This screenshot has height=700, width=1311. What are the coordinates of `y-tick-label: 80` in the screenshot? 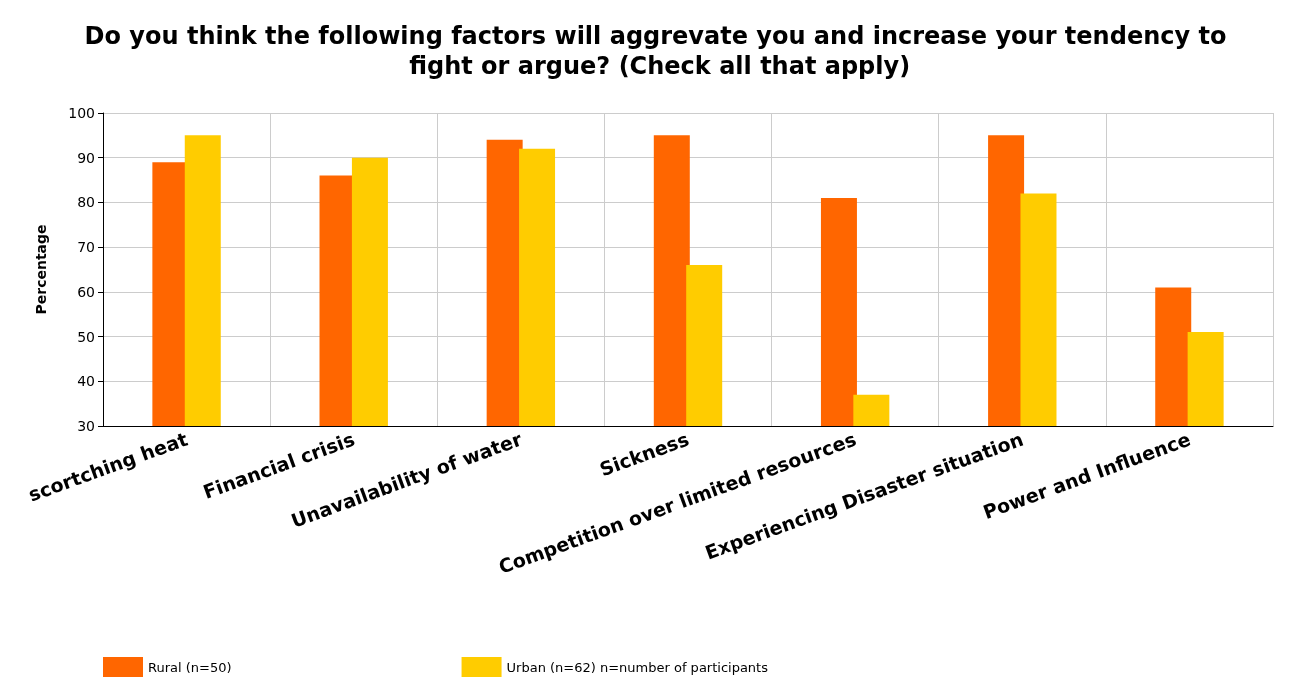 It's located at (86, 202).